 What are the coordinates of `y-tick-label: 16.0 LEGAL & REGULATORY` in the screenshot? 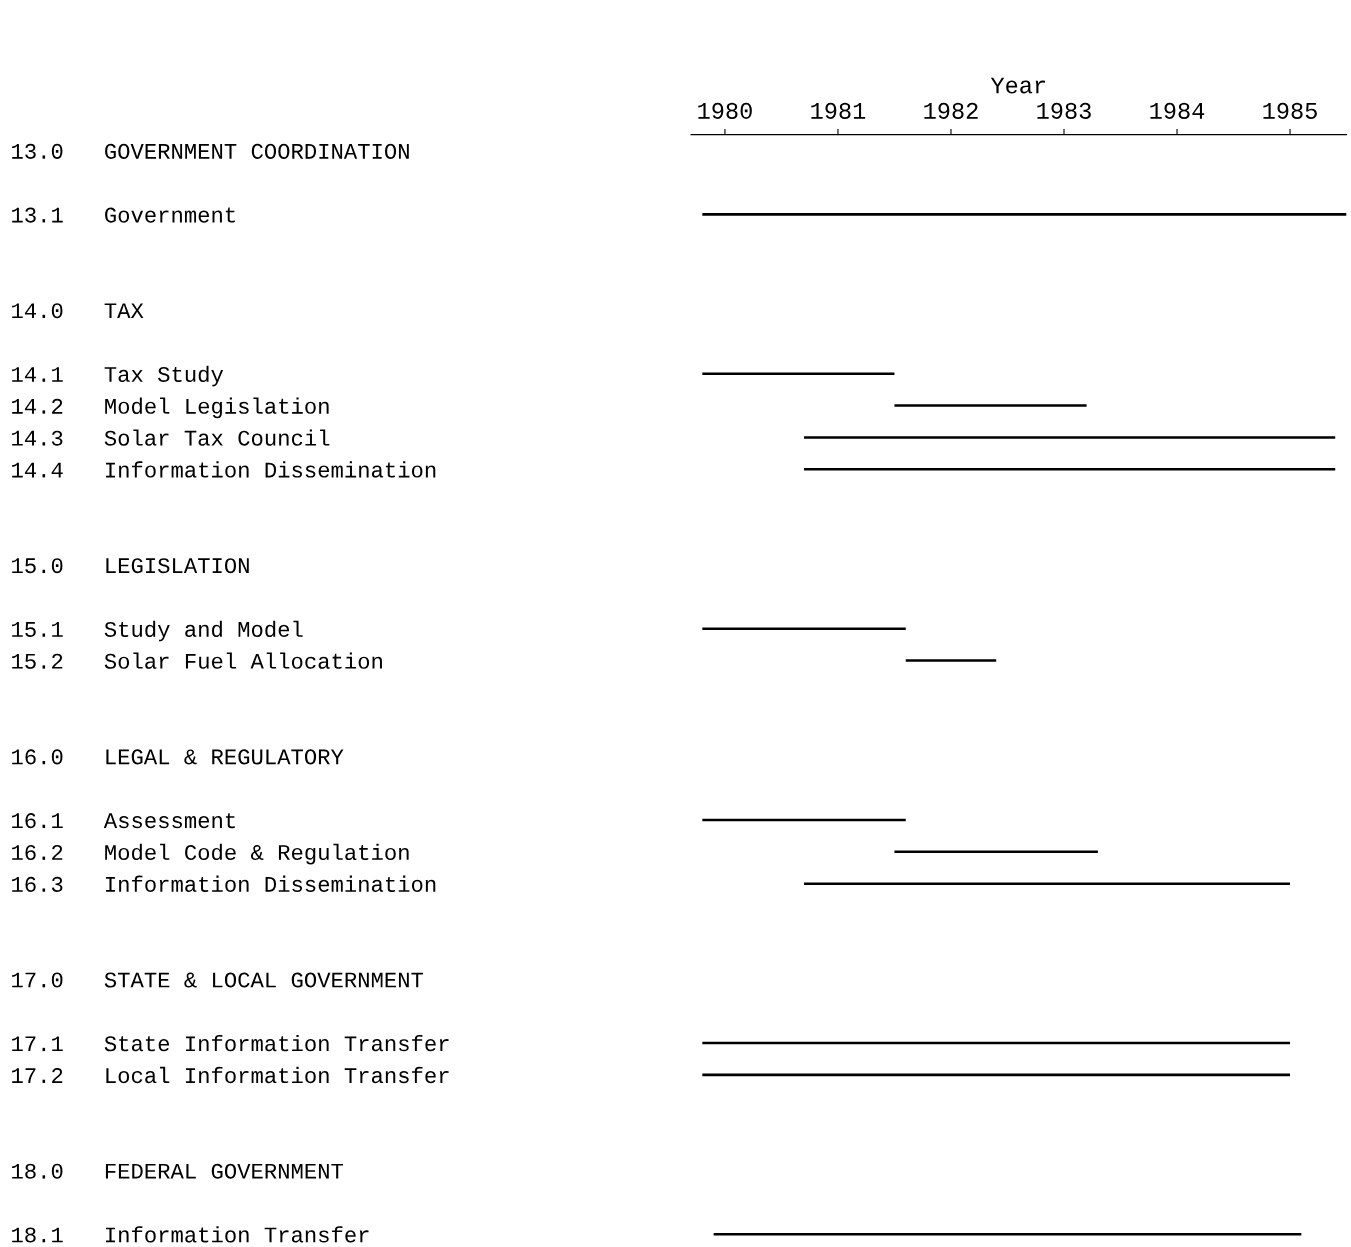 It's located at (178, 757).